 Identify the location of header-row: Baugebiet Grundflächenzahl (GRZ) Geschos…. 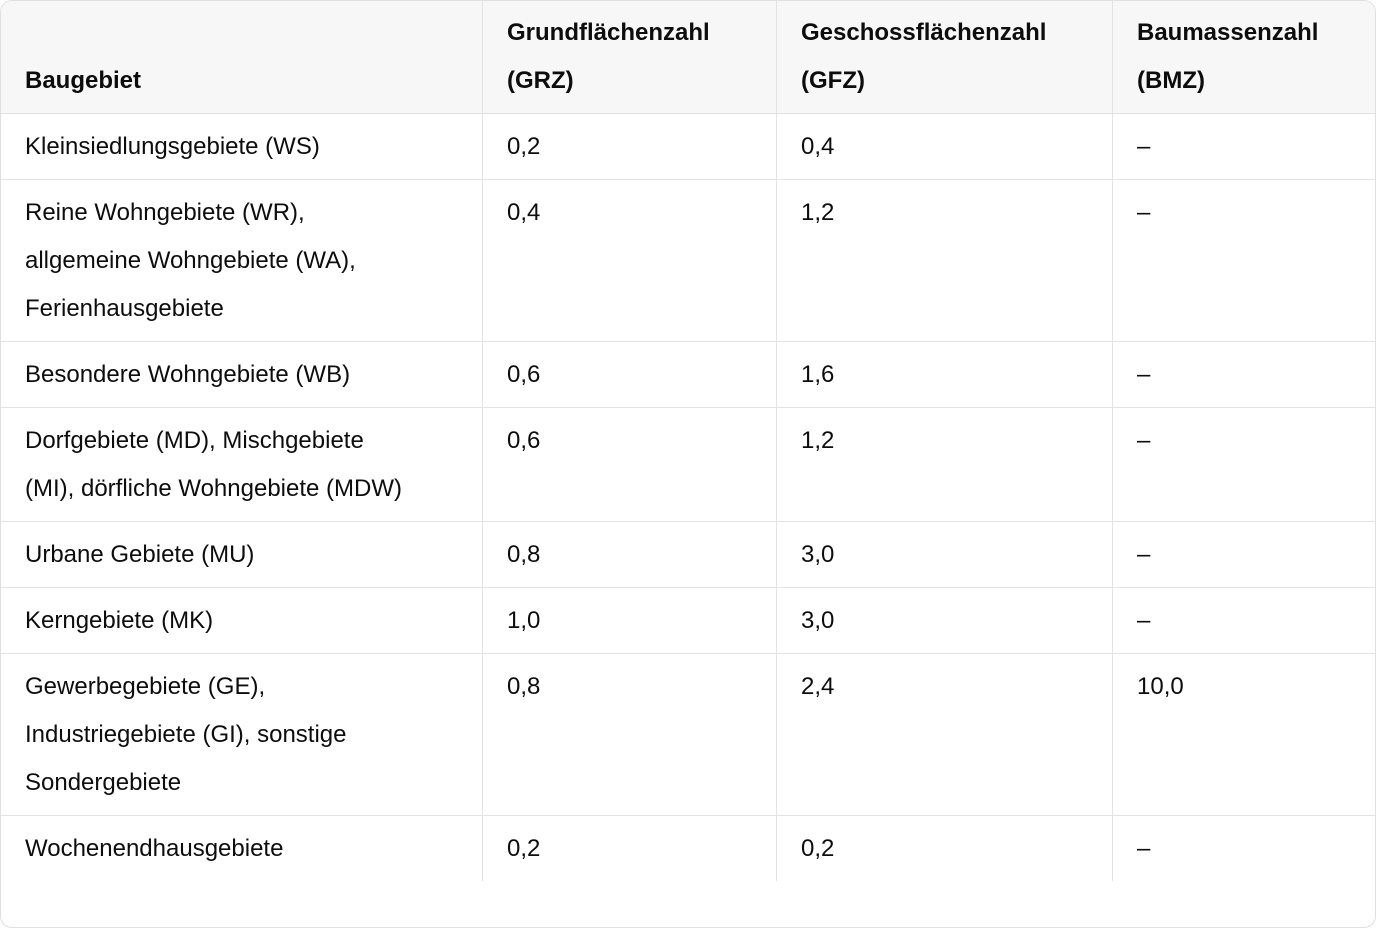
(688, 57).